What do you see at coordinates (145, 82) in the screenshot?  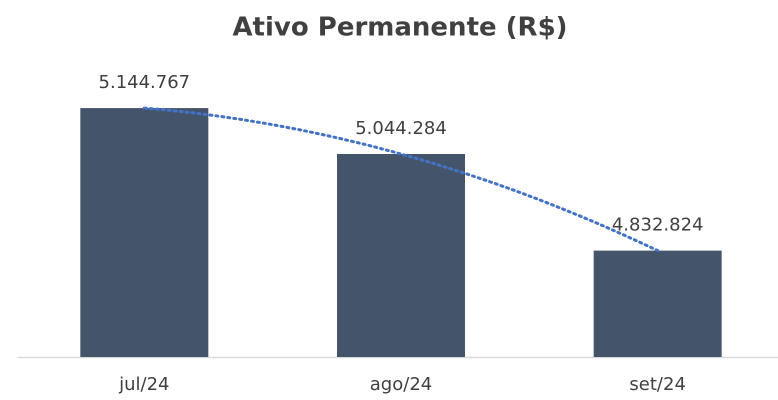 I see `data-label: 5.144.767` at bounding box center [145, 82].